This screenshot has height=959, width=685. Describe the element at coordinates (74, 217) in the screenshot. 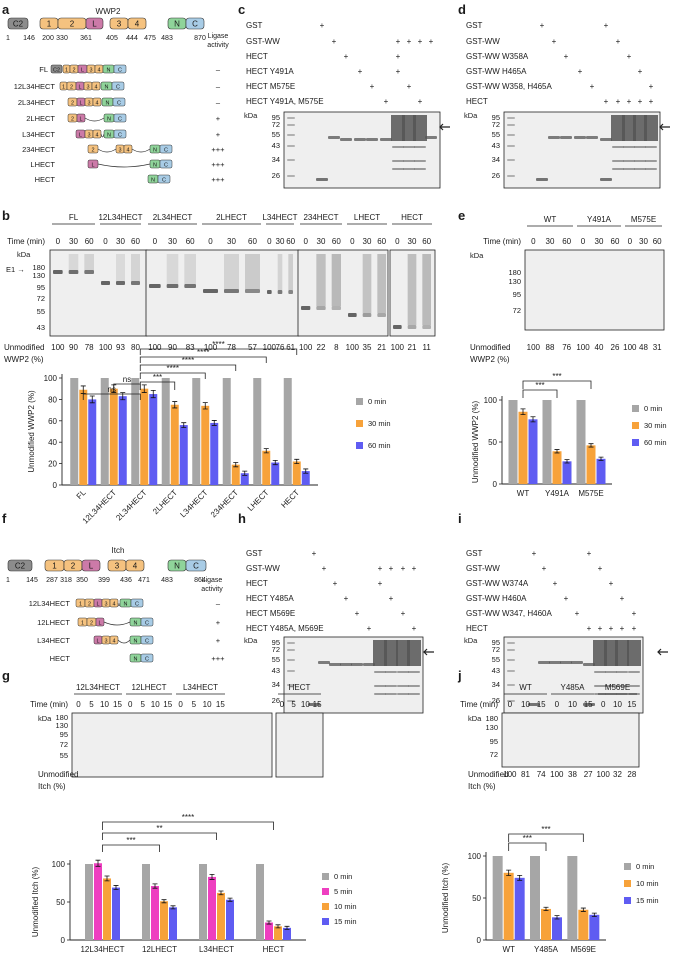

I see `gel-b-group-label-0: FL` at that location.